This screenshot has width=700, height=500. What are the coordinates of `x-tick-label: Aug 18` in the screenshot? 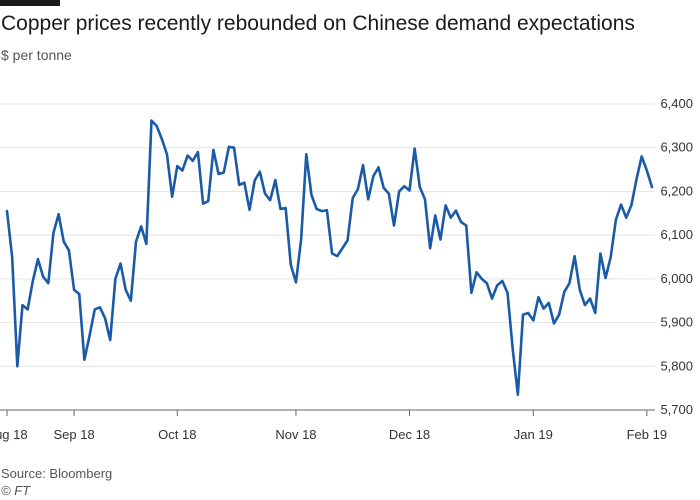 It's located at (14, 434).